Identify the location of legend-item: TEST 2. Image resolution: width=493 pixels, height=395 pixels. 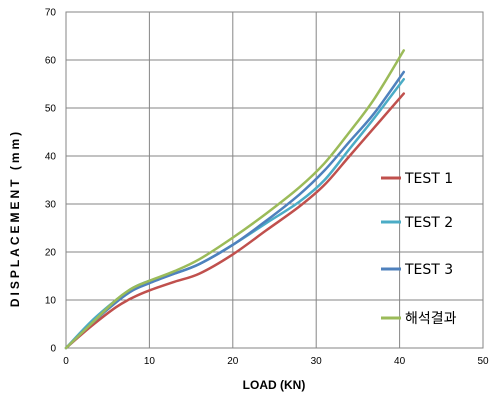
(417, 223).